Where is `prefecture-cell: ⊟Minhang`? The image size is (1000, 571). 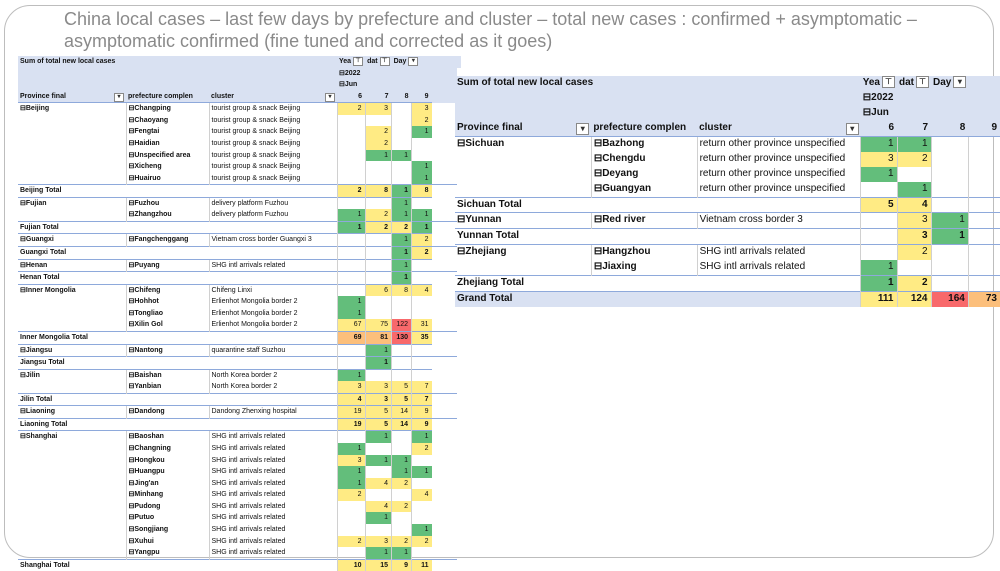
prefecture-cell: ⊟Minhang is located at coordinates (167, 495).